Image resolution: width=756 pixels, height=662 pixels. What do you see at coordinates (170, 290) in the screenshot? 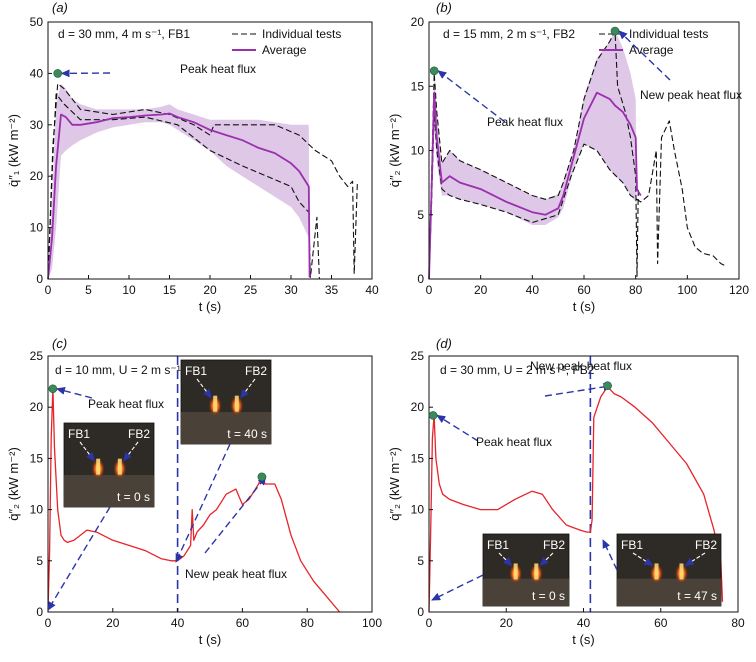
I see `x-tick-label: 15` at bounding box center [170, 290].